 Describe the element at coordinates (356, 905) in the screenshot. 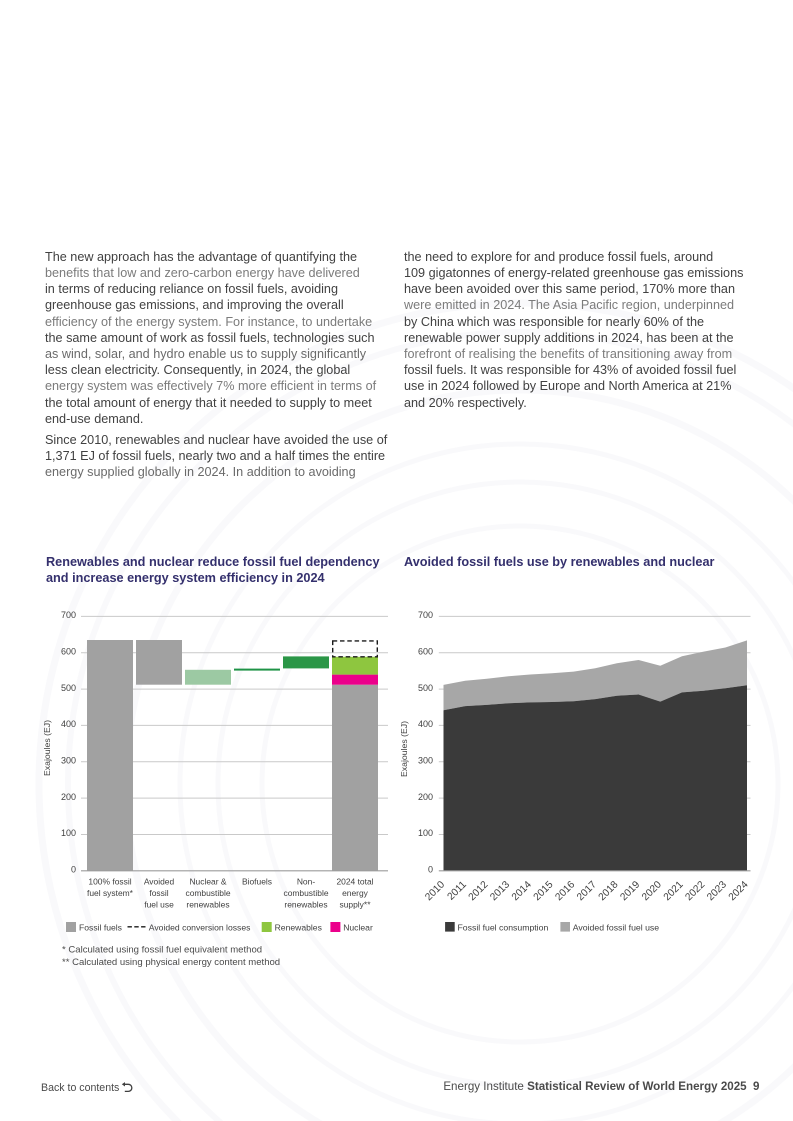

I see `svg-text: supply**` at that location.